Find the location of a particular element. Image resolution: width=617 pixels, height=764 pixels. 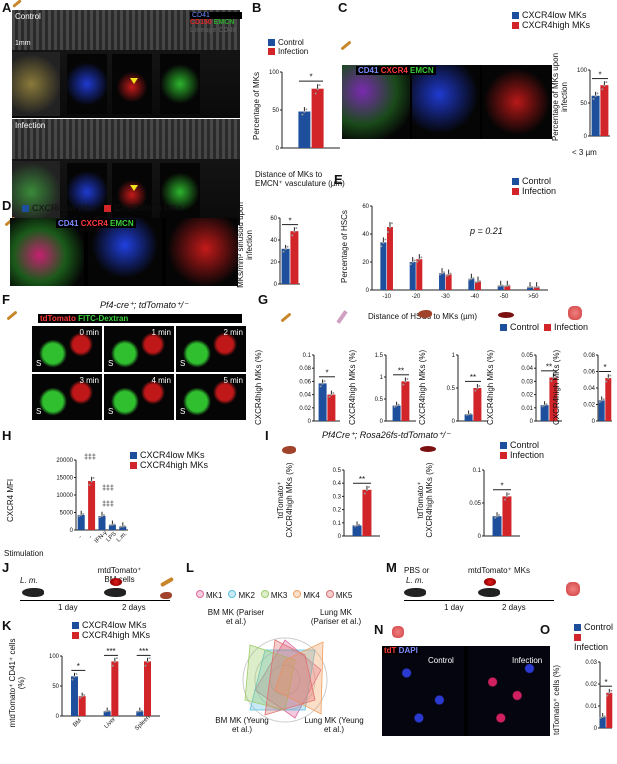

time-lapse-frame: 5 min S is located at coordinates (211, 397).